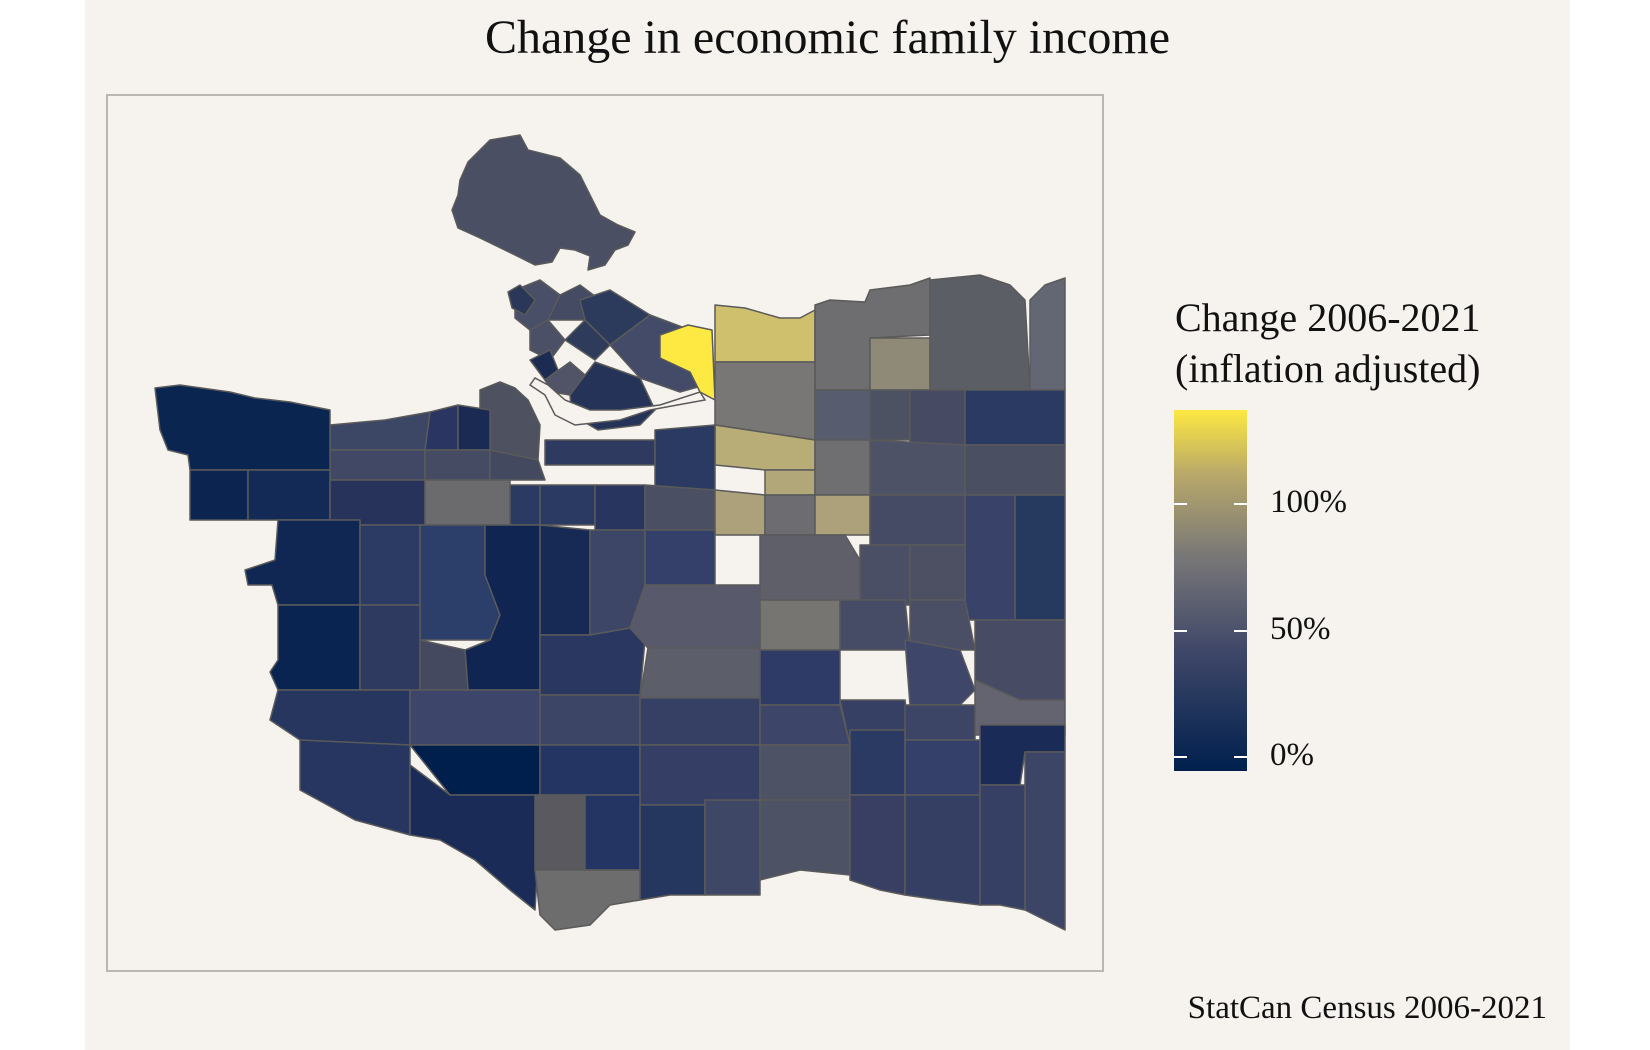 This screenshot has height=1050, width=1650. What do you see at coordinates (543, 202) in the screenshot?
I see `region-stanley-park` at bounding box center [543, 202].